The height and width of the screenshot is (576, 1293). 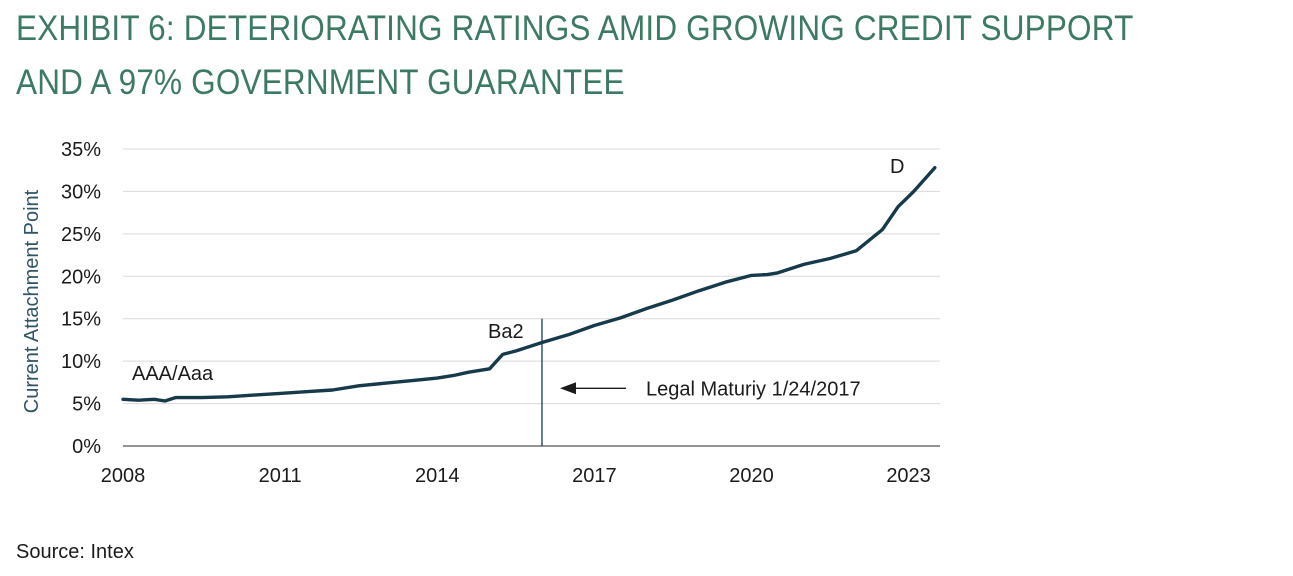 What do you see at coordinates (568, 388) in the screenshot?
I see `maturity-arrow-head` at bounding box center [568, 388].